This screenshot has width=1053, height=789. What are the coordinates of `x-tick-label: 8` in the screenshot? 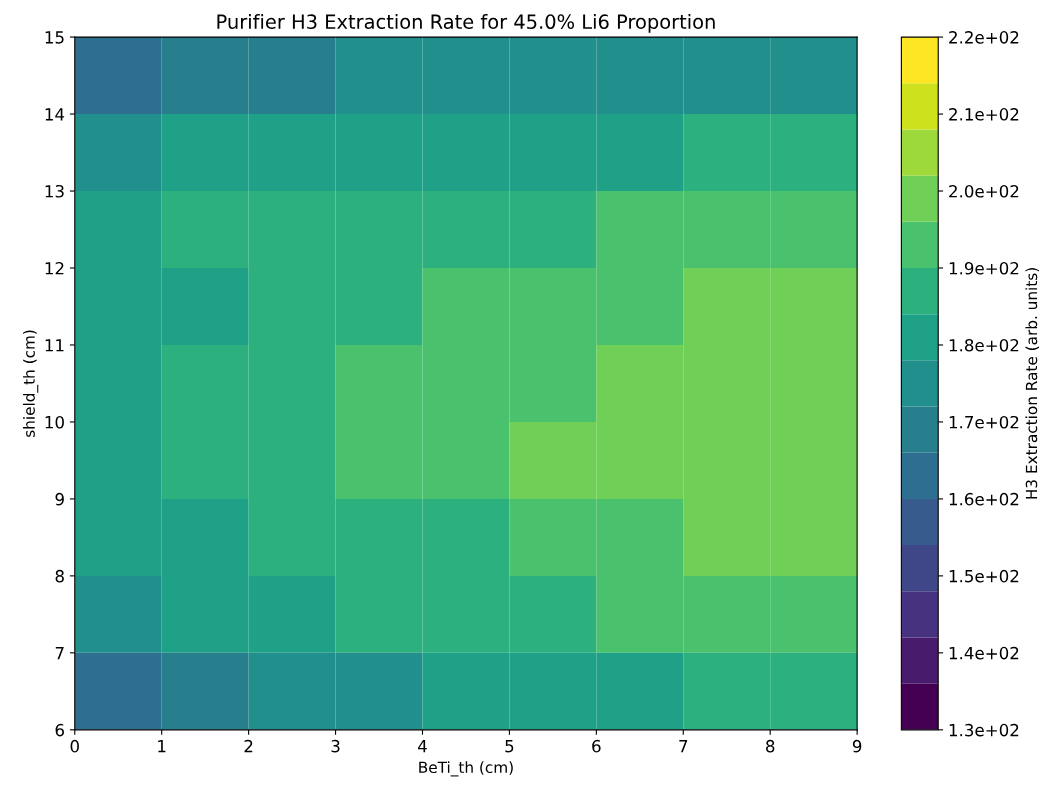 It's located at (770, 746).